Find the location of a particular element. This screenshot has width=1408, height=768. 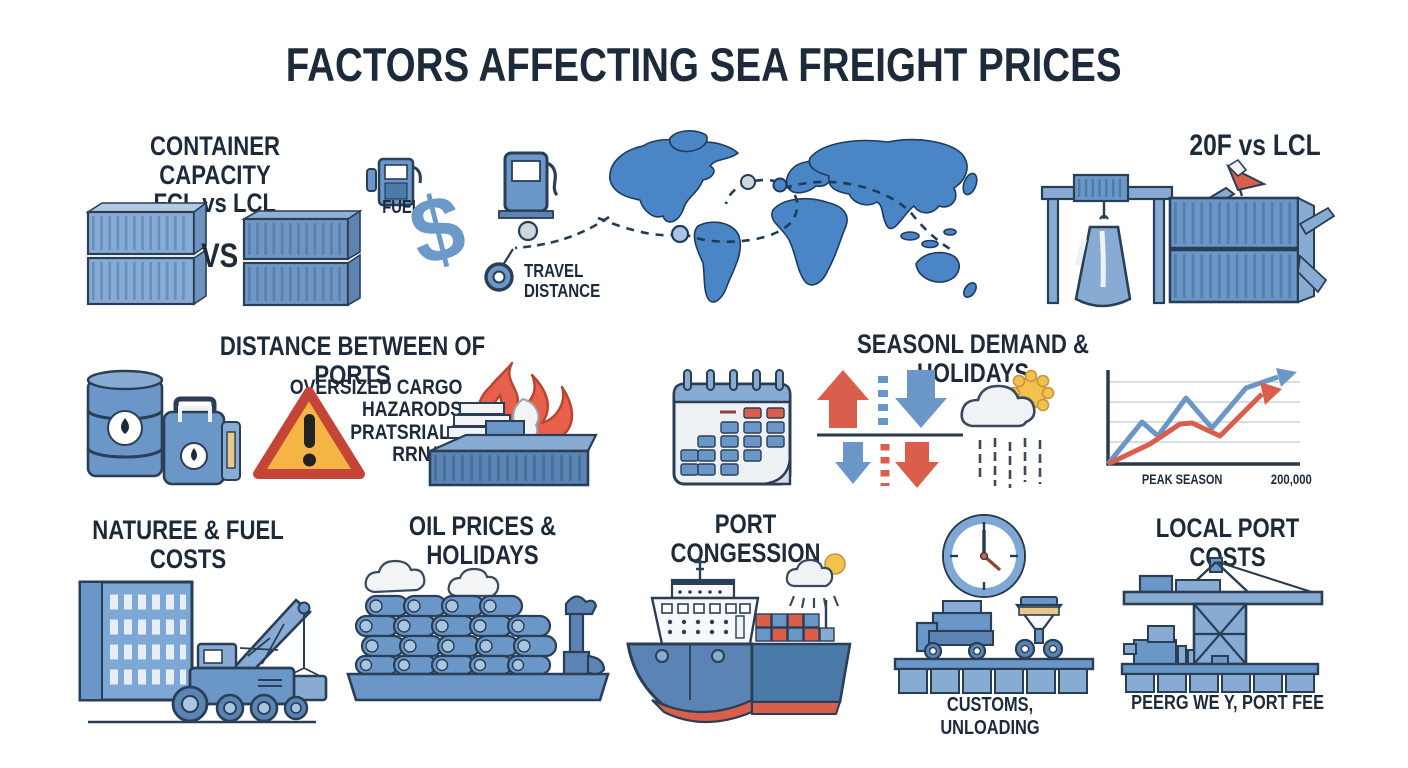

gantry-crane-icon is located at coordinates (1107, 240).